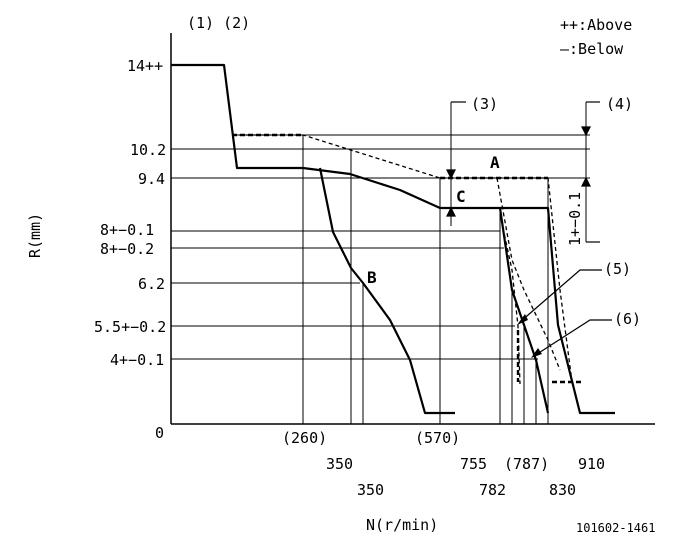  I want to click on y-axis-label: R(mm), so click(35, 235).